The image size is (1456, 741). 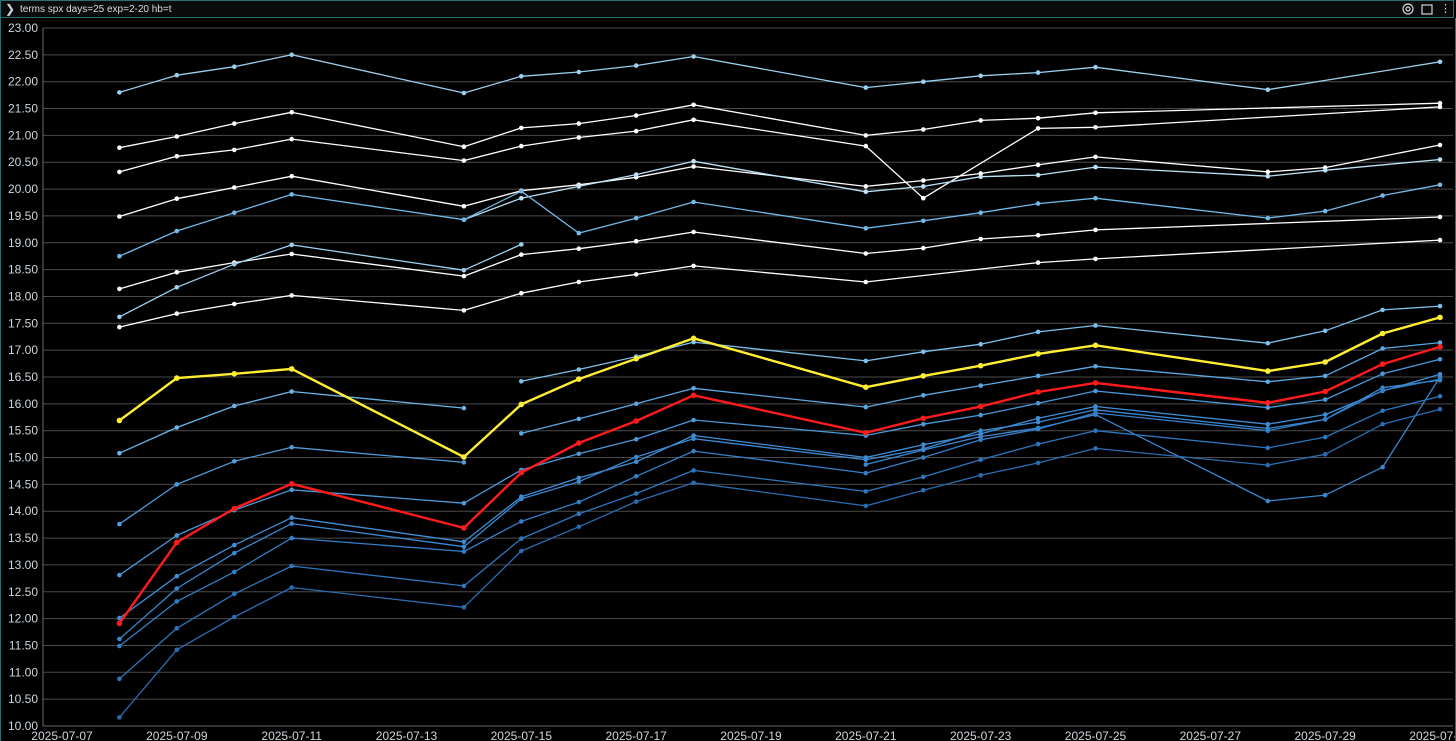 What do you see at coordinates (23, 55) in the screenshot?
I see `y-tick-label: 22.50` at bounding box center [23, 55].